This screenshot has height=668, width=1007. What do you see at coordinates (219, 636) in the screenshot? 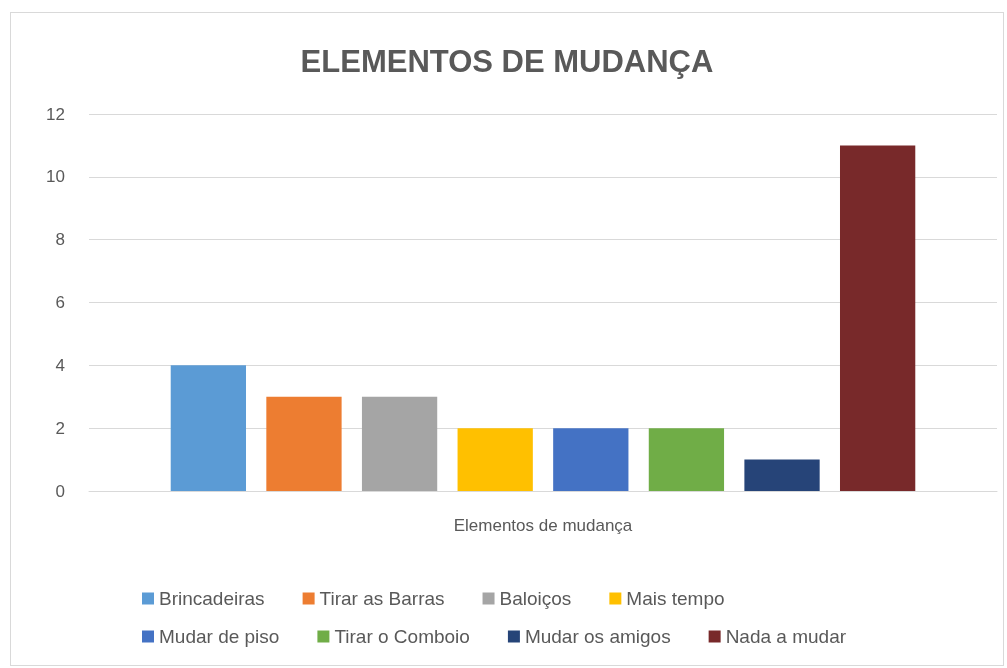
I see `legend-label: Mudar de piso` at bounding box center [219, 636].